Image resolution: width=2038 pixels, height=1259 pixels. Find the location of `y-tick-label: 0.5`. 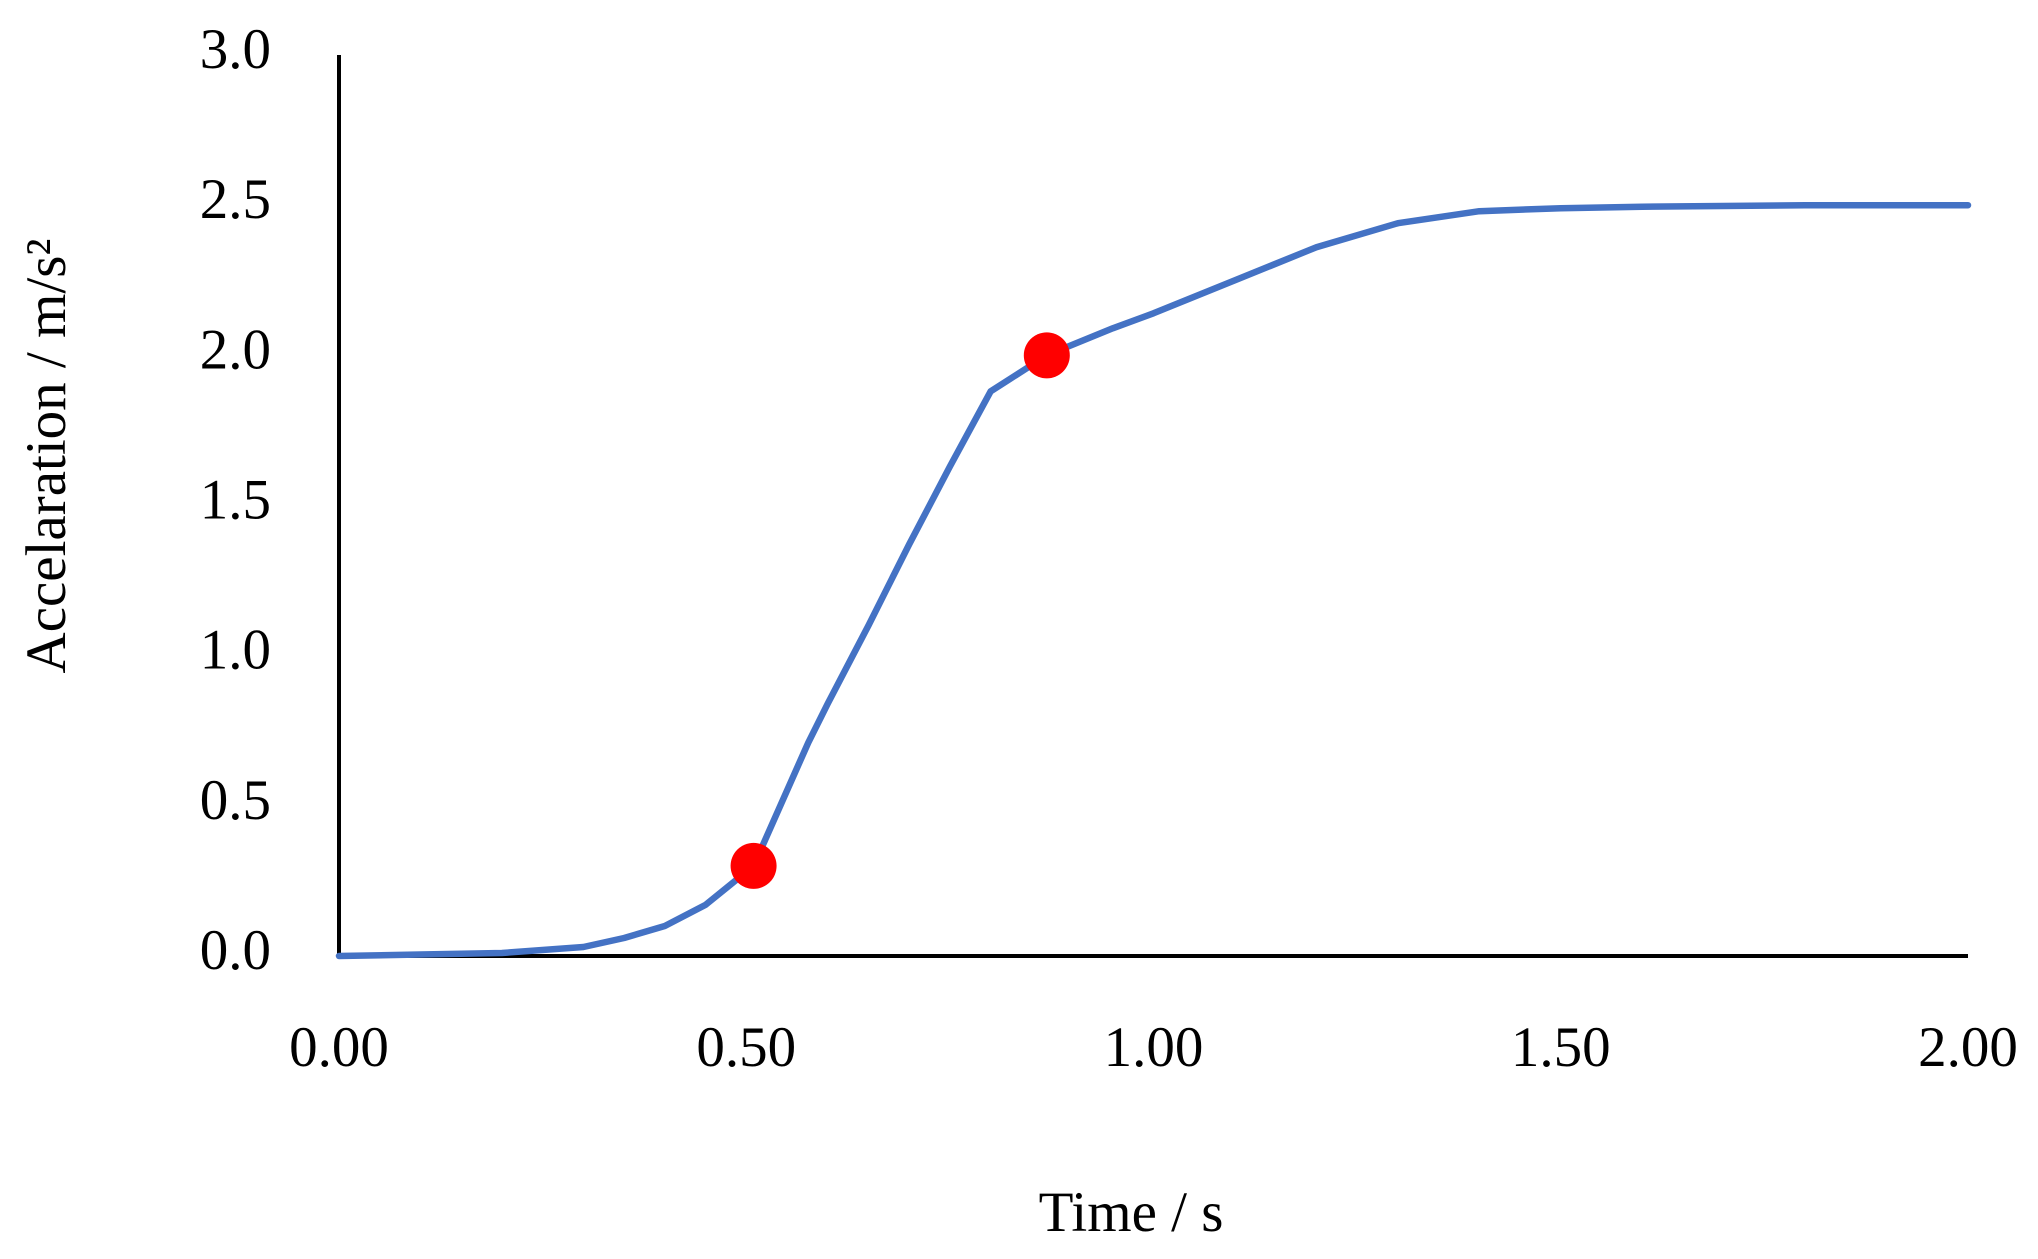

y-tick-label: 0.5 is located at coordinates (235, 800).